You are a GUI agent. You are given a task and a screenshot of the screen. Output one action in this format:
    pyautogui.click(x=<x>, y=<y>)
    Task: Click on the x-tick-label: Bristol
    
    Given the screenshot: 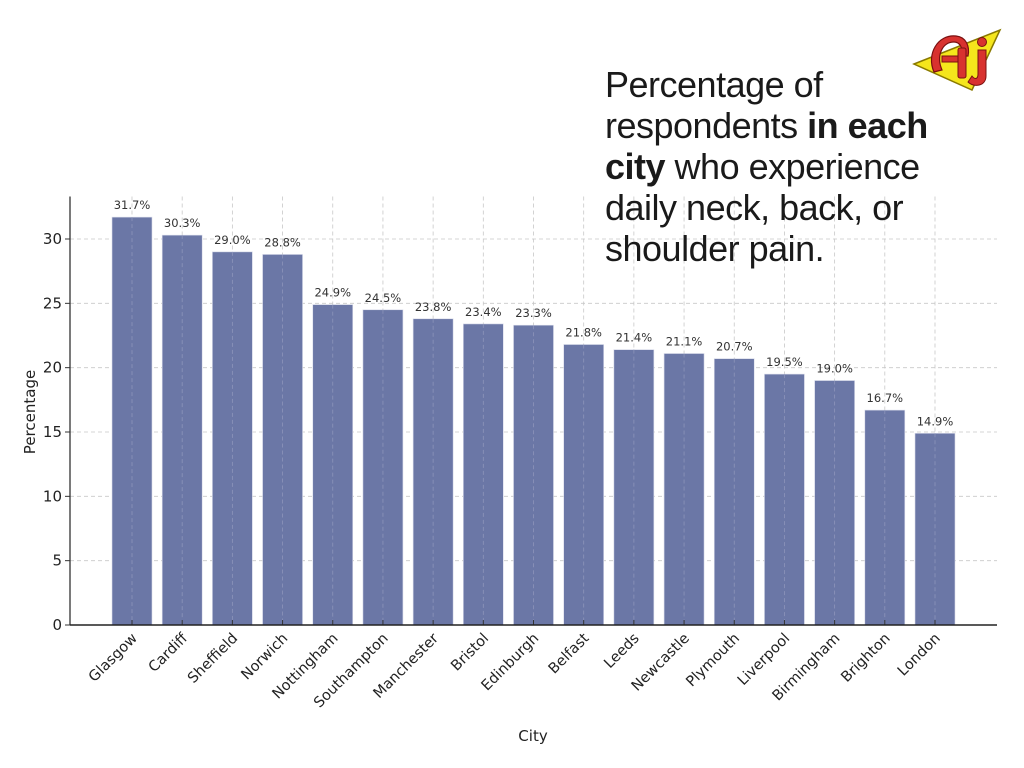 What is the action you would take?
    pyautogui.click(x=470, y=653)
    